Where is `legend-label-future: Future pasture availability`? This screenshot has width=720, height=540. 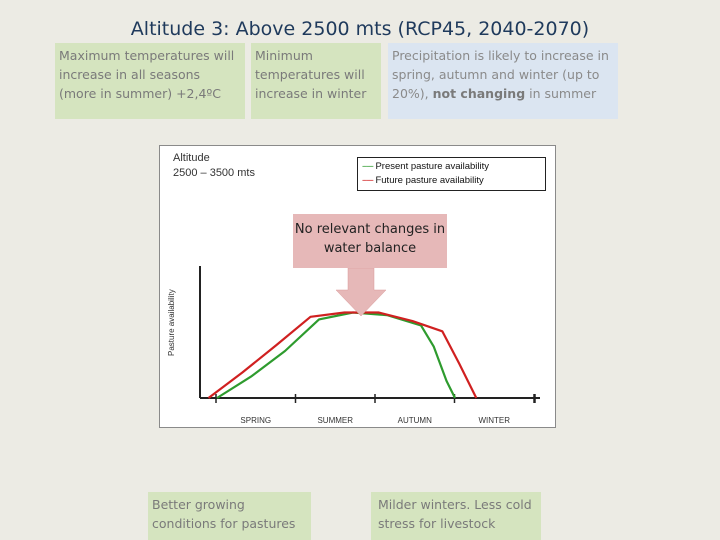 legend-label-future: Future pasture availability is located at coordinates (429, 180).